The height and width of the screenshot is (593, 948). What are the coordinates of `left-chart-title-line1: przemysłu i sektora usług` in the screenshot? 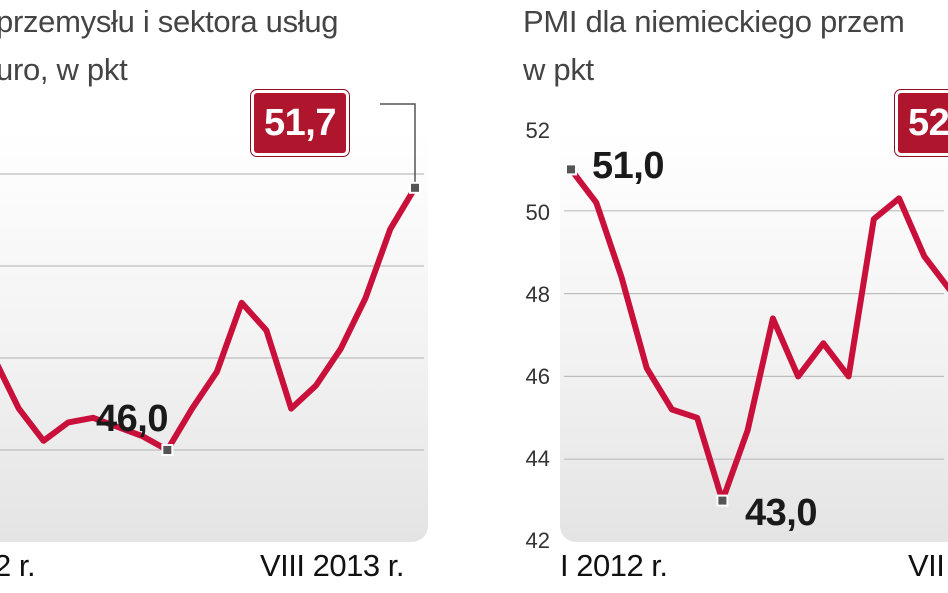 It's located at (169, 21).